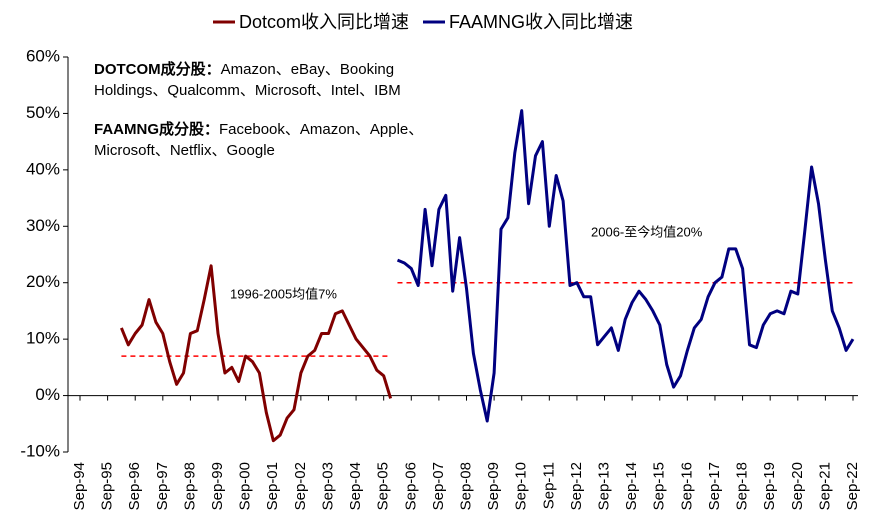 This screenshot has height=532, width=884. I want to click on y-tick-label: 50%, so click(43, 112).